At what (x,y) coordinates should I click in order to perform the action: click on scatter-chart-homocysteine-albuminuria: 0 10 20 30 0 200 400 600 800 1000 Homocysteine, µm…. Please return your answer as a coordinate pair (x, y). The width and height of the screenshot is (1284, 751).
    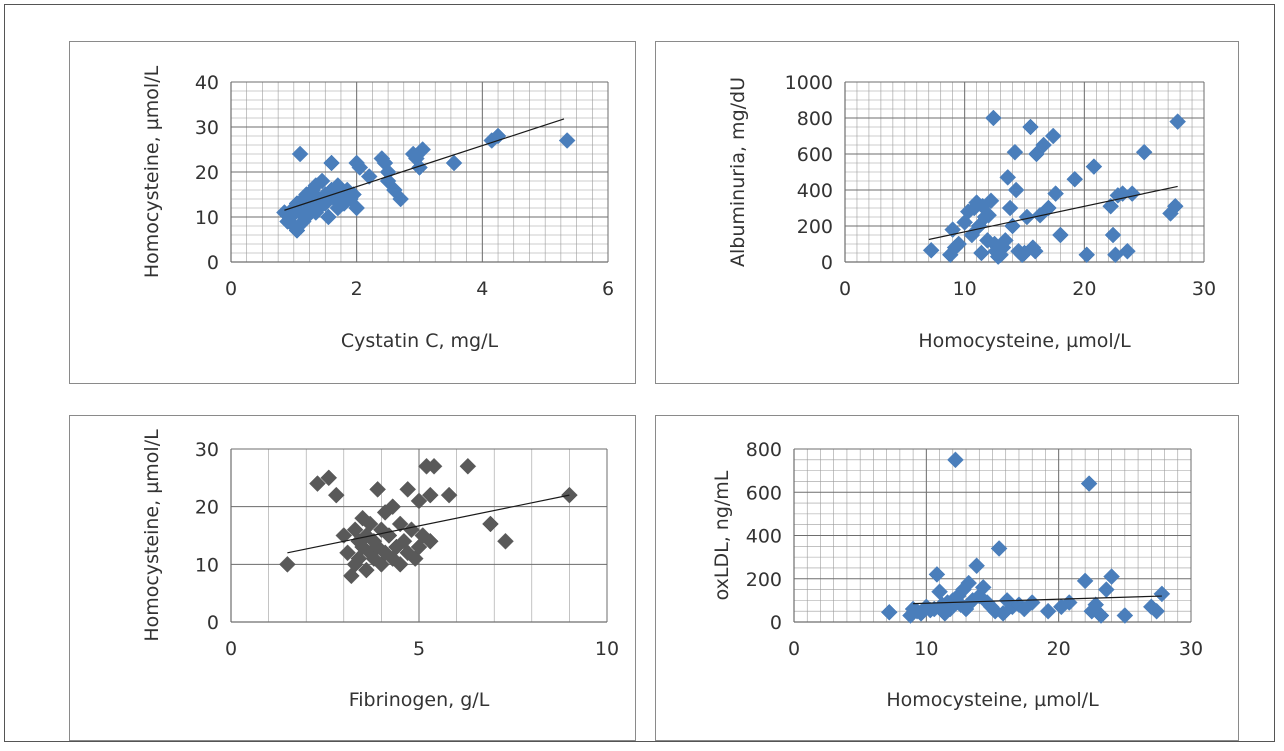
    Looking at the image, I should click on (971, 212).